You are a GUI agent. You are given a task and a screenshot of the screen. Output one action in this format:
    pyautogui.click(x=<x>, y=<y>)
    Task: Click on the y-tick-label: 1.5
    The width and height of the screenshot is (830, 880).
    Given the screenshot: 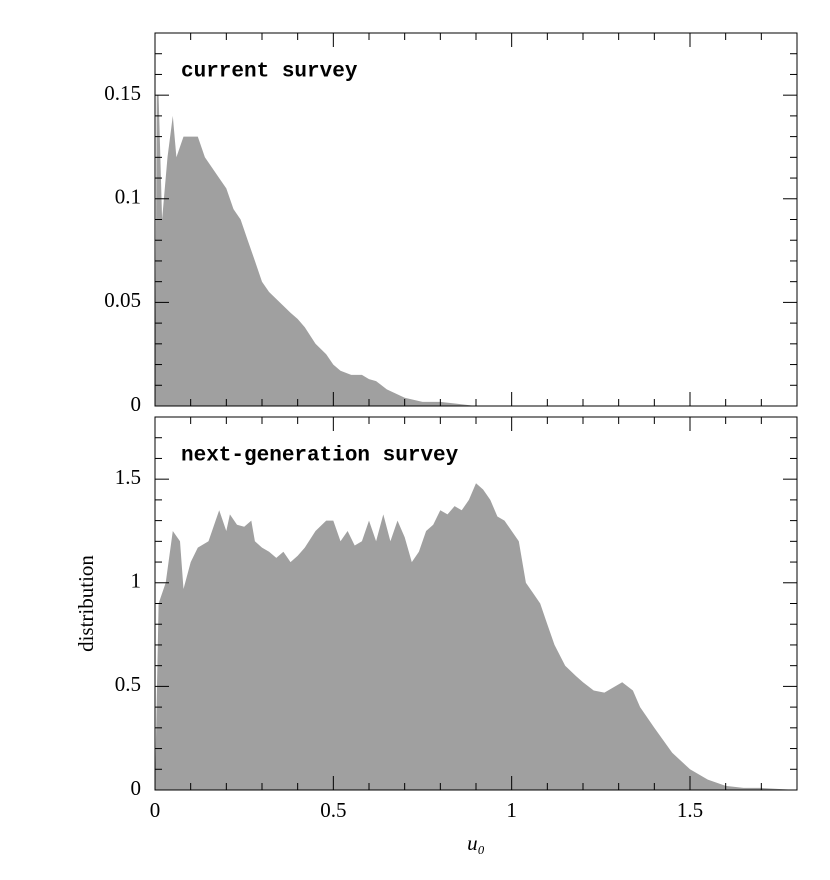 What is the action you would take?
    pyautogui.click(x=128, y=477)
    